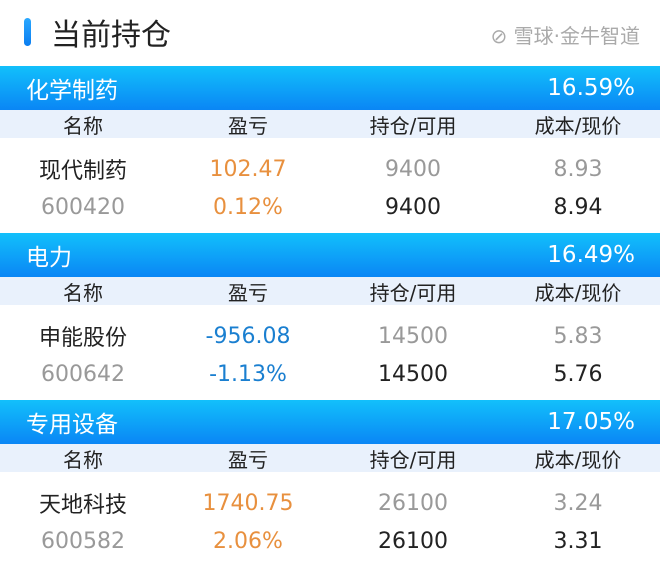 The width and height of the screenshot is (660, 570). Describe the element at coordinates (82, 505) in the screenshot. I see `stock-name: 天地科技` at that location.